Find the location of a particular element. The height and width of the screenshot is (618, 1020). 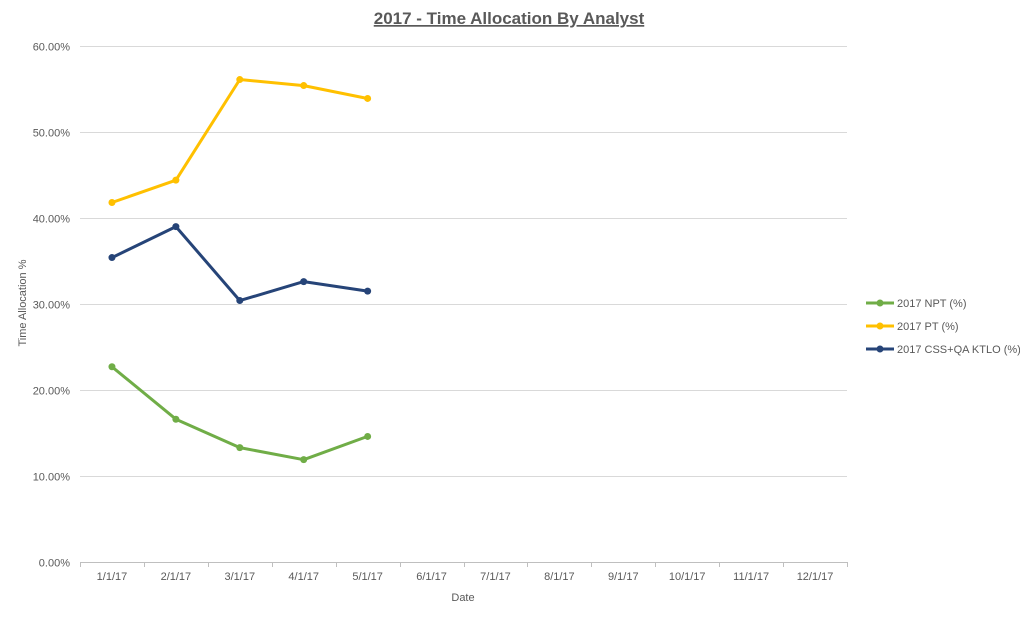

legend-item: 2017 PT (%) is located at coordinates (912, 327).